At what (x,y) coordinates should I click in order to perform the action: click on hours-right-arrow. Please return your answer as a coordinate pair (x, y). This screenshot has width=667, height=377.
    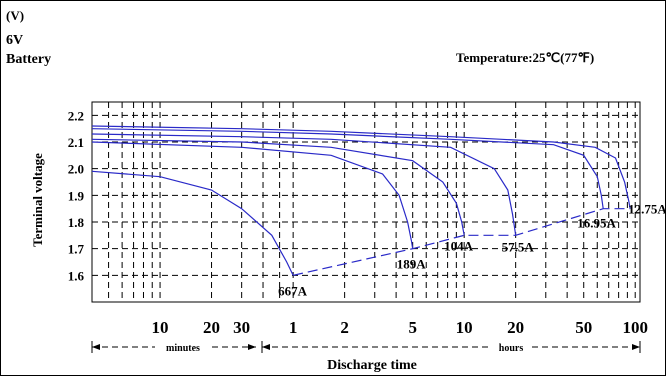
    Looking at the image, I should click on (636, 347).